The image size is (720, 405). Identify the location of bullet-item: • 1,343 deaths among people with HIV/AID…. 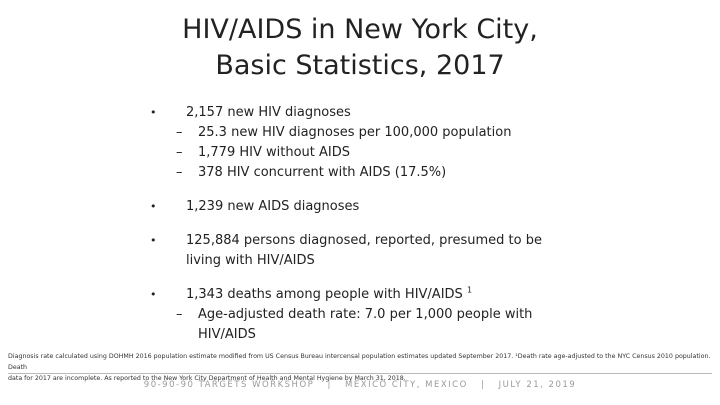
(408, 295).